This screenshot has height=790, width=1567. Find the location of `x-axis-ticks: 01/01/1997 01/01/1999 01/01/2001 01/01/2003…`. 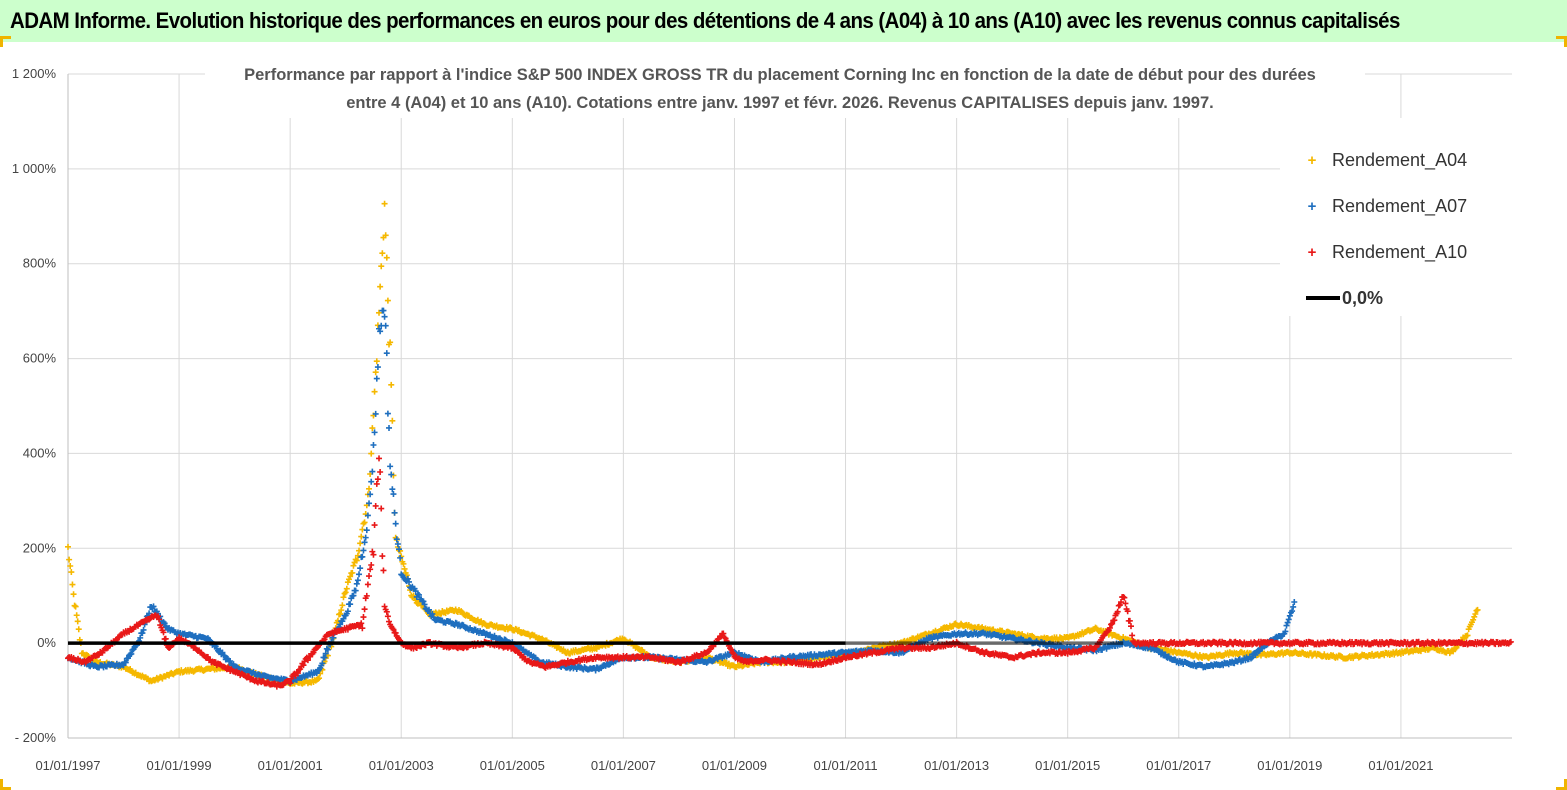

x-axis-ticks: 01/01/1997 01/01/1999 01/01/2001 01/01/2003… is located at coordinates (734, 765).